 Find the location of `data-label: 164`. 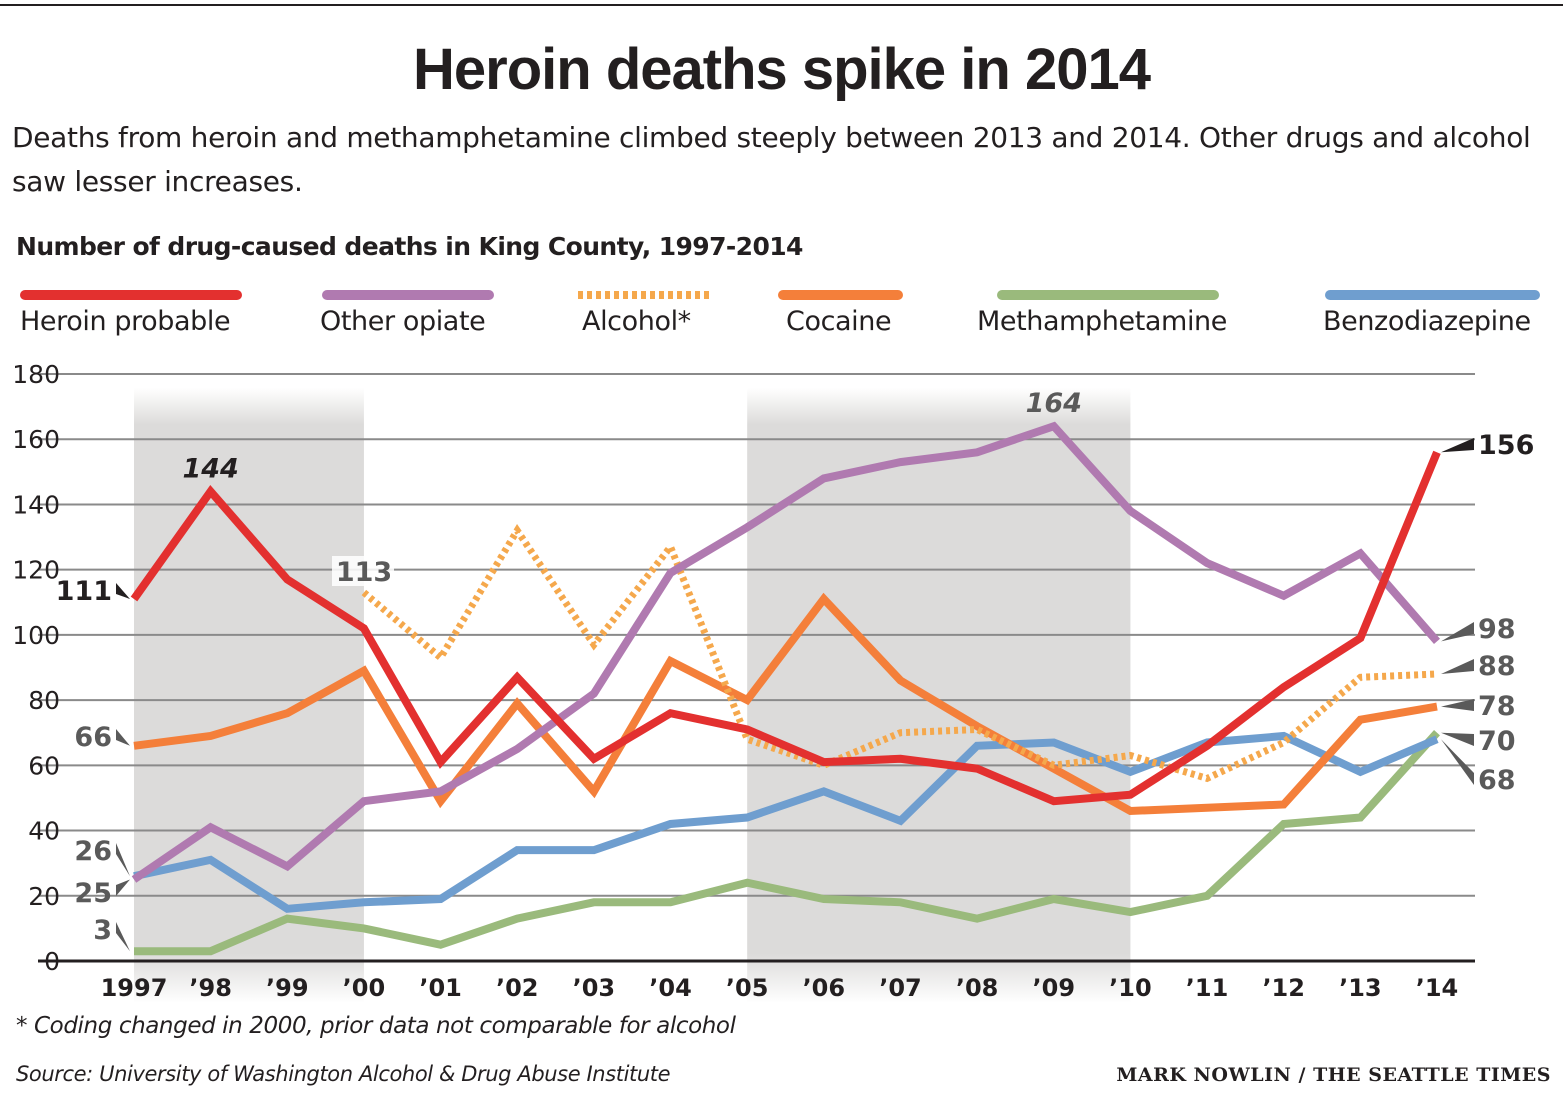

data-label: 164 is located at coordinates (1054, 403).